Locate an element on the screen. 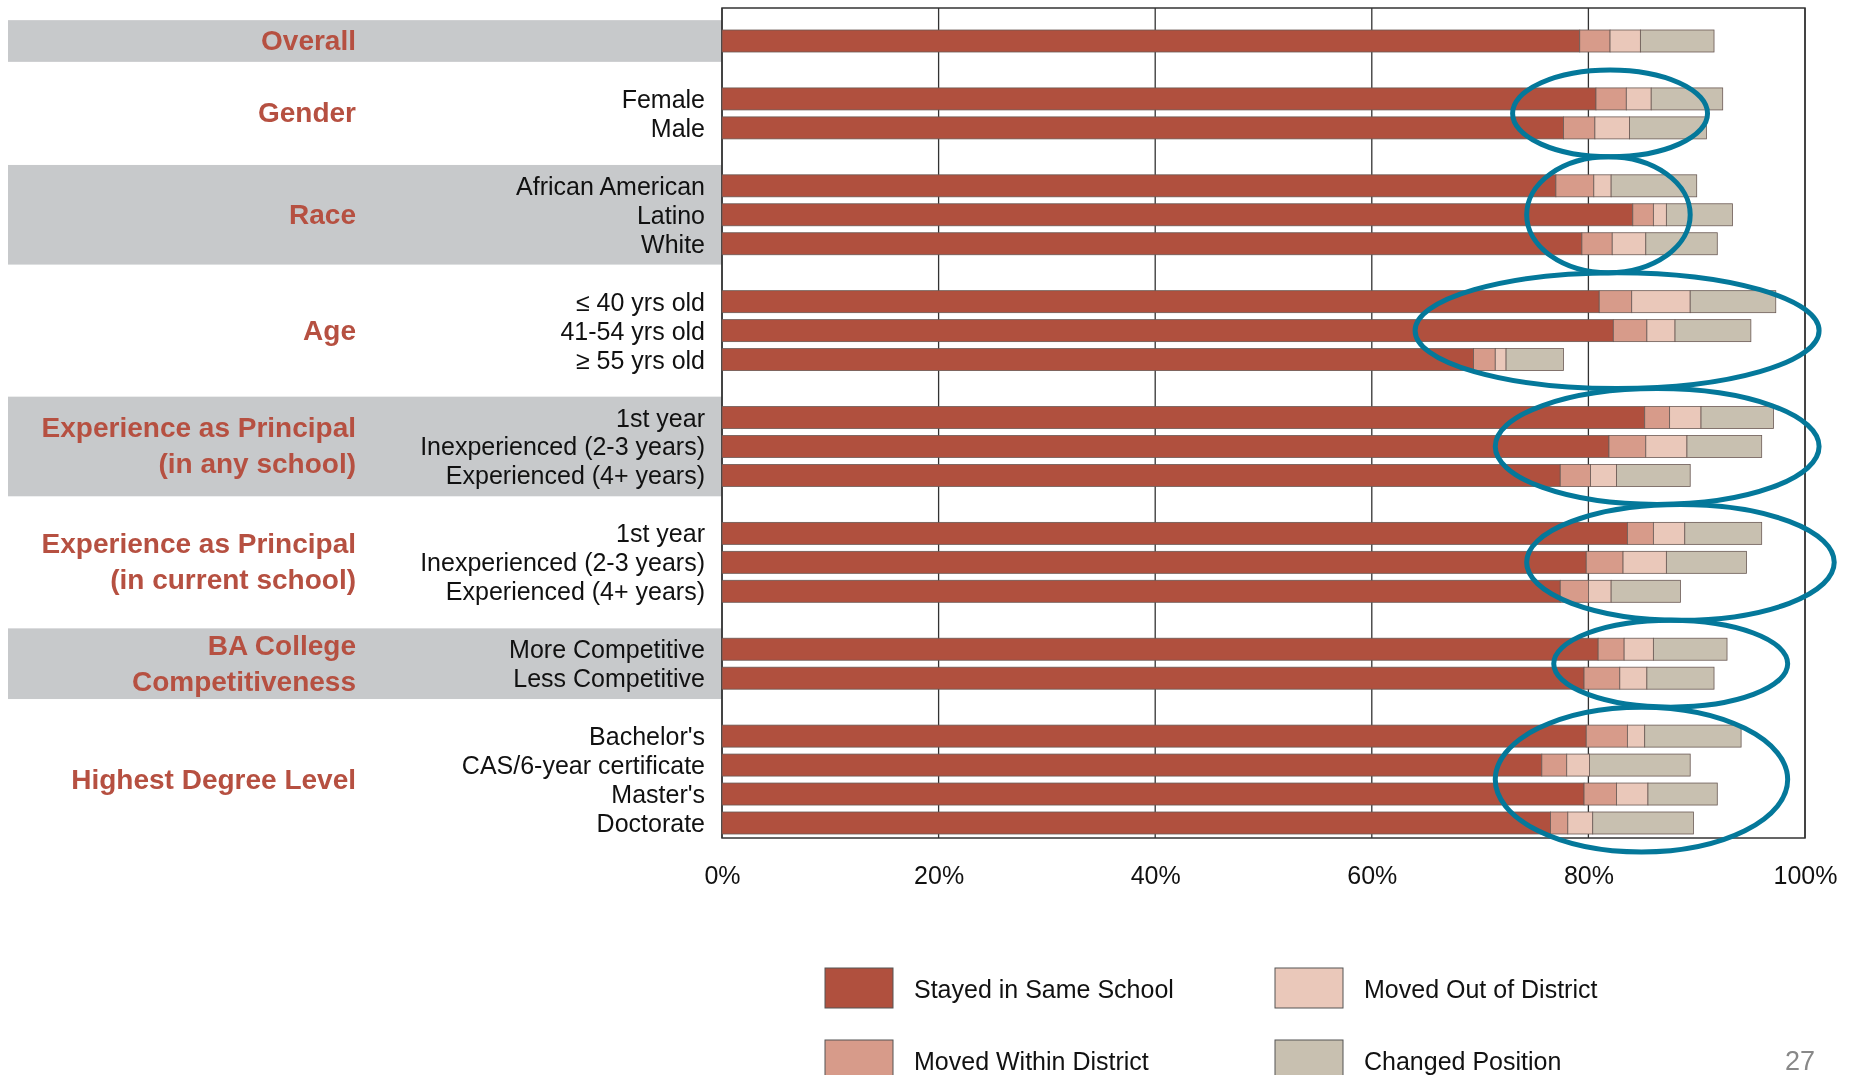  x-tick-label: 40% is located at coordinates (1155, 874).